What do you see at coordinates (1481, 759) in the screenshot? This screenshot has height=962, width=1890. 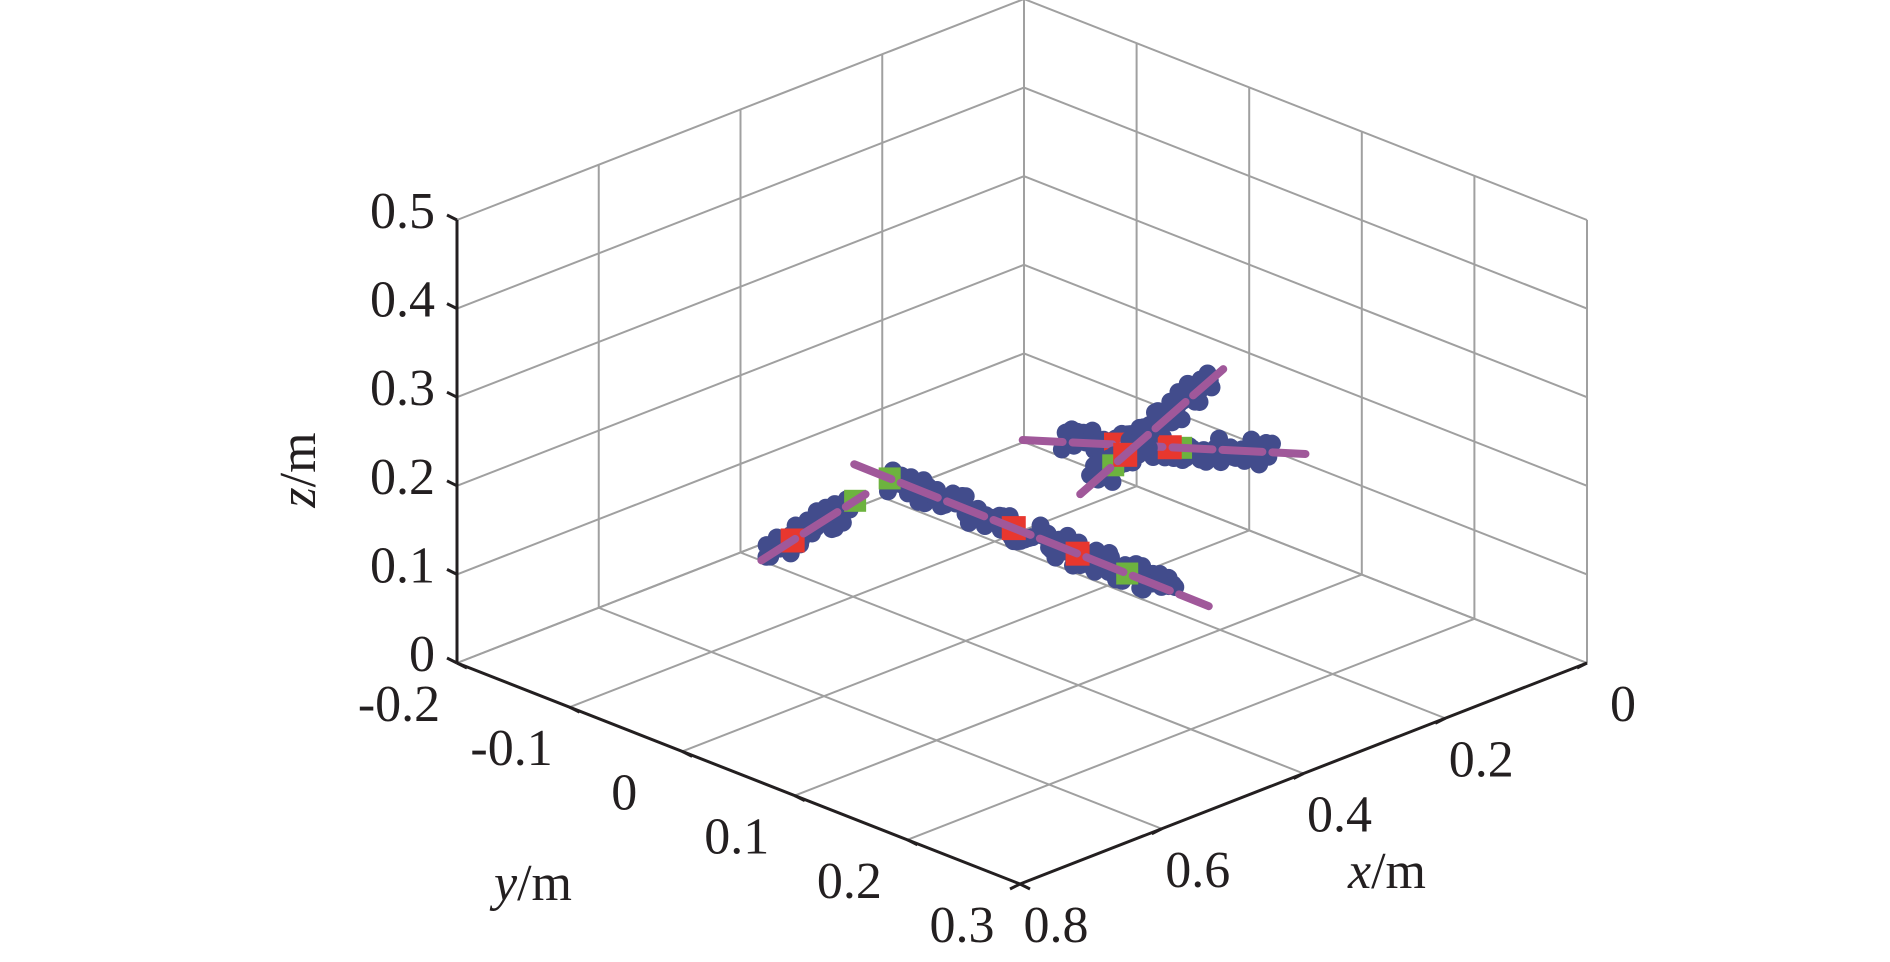 I see `x-tick-label: 0.2` at bounding box center [1481, 759].